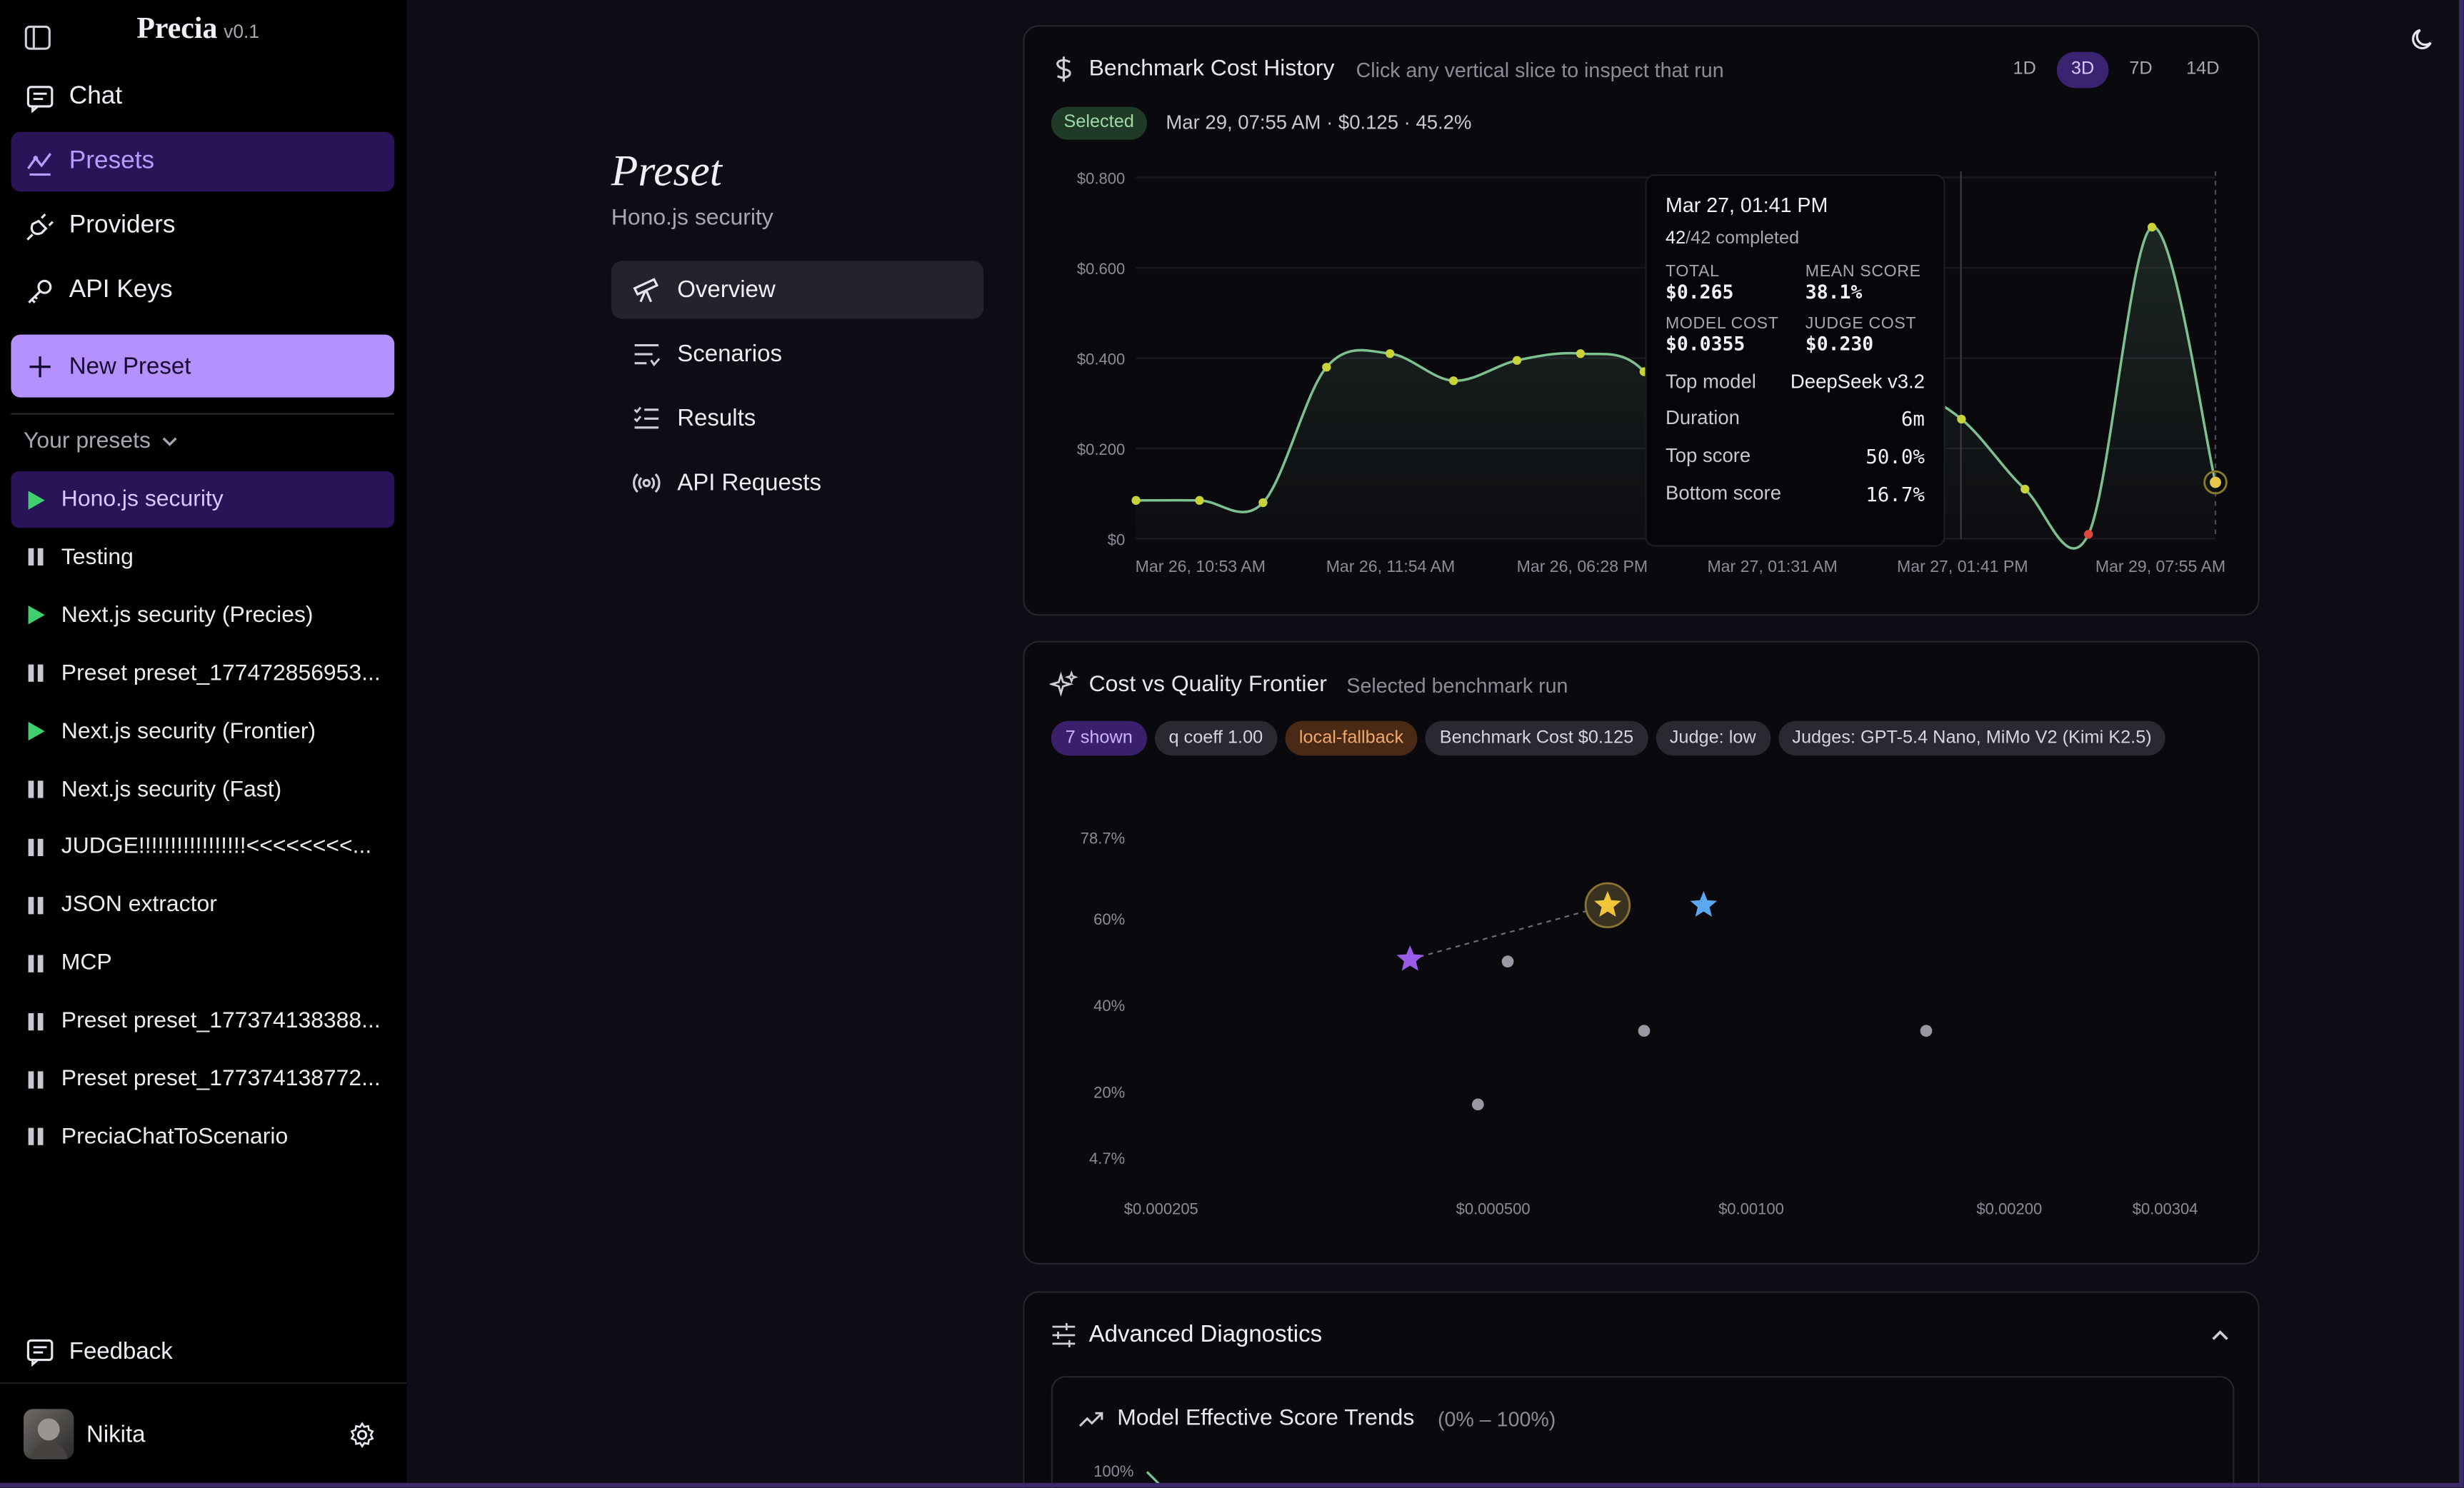  What do you see at coordinates (646, 290) in the screenshot?
I see `telescope-icon` at bounding box center [646, 290].